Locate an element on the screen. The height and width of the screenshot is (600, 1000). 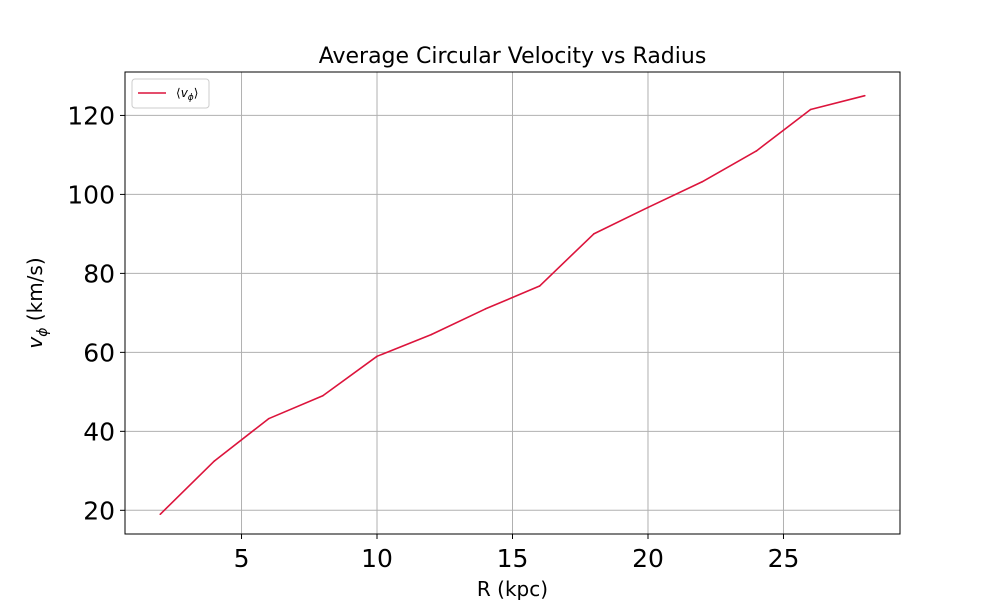
y-tick-label: 40 is located at coordinates (99, 431).